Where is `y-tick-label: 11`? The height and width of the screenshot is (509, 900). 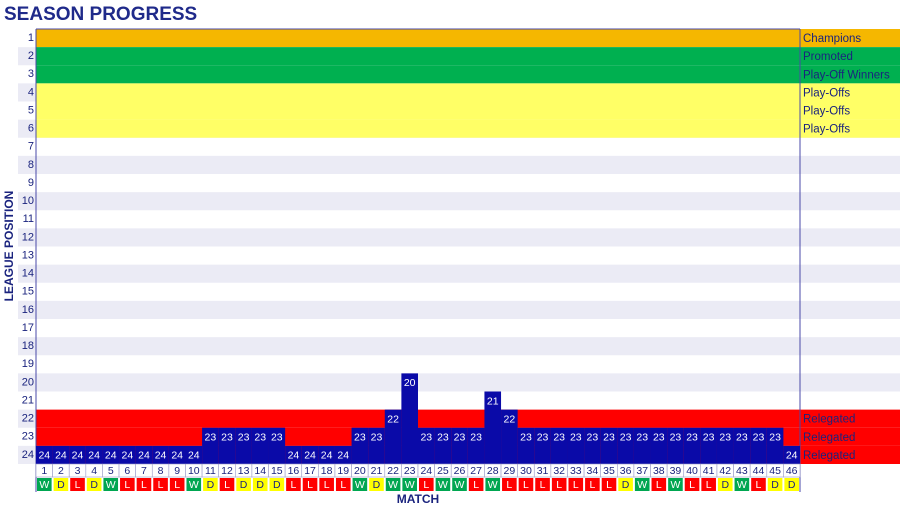 y-tick-label: 11 is located at coordinates (28, 219).